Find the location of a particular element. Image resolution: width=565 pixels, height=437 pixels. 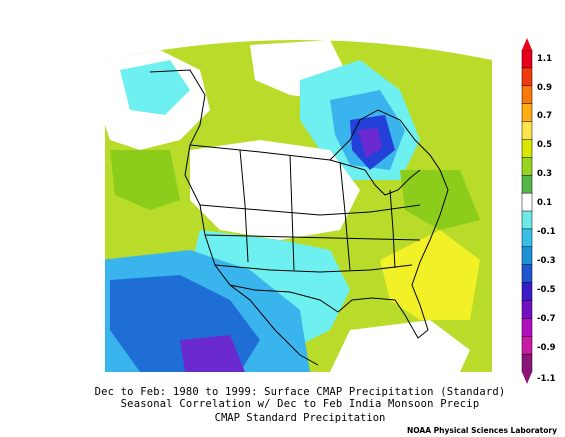

map-caption-line-3: CMAP Standard Precipitation is located at coordinates (300, 418).